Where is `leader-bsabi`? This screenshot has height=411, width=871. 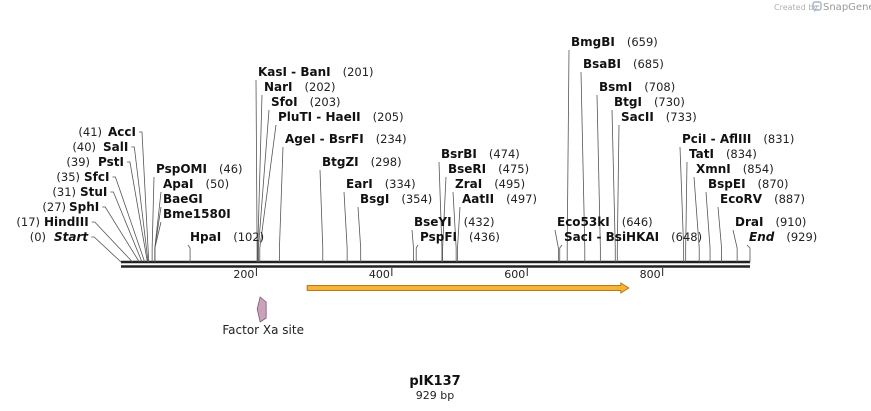 leader-bsabi is located at coordinates (583, 166).